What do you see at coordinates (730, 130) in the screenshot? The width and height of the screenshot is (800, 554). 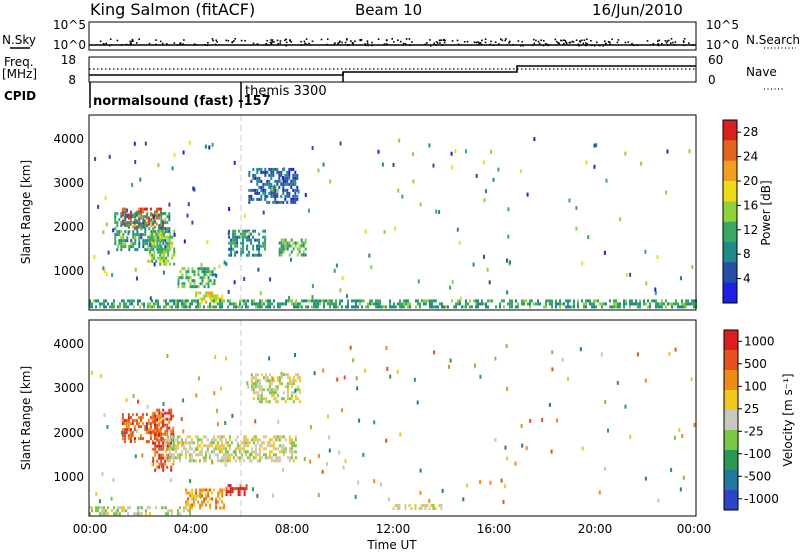 I see `power-colorbar-segment` at bounding box center [730, 130].